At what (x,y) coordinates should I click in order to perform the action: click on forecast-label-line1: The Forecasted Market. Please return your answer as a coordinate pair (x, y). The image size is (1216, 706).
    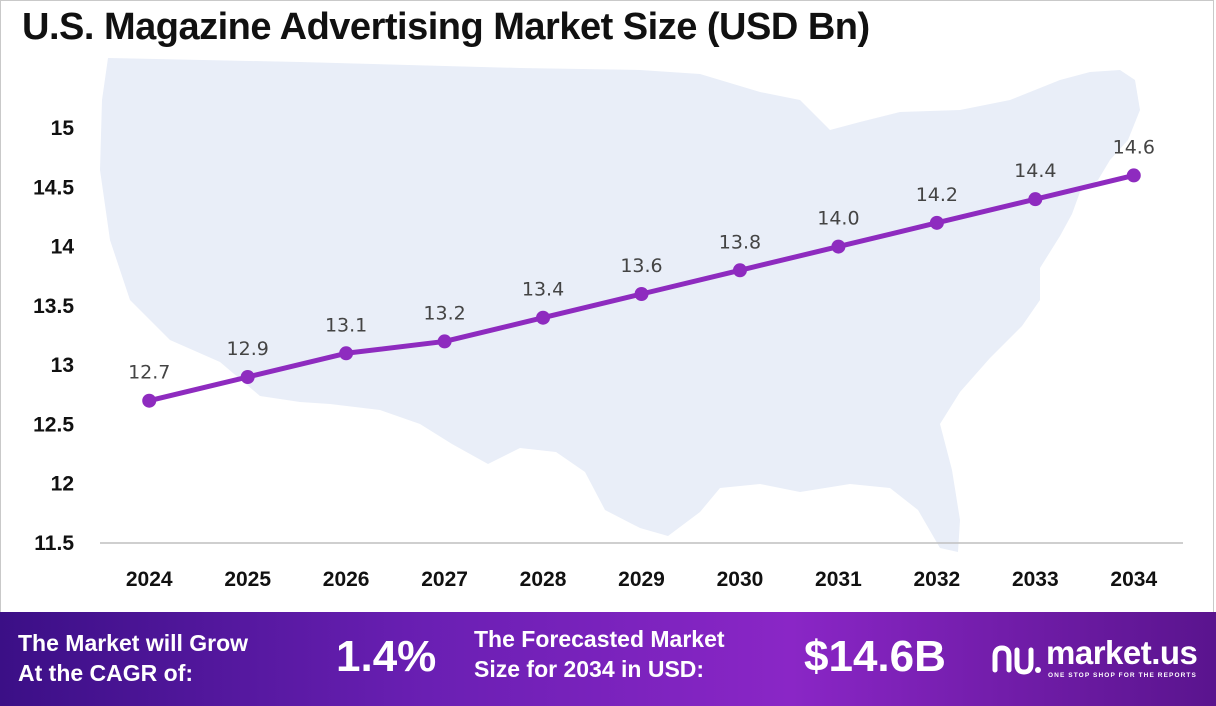
    Looking at the image, I should click on (599, 639).